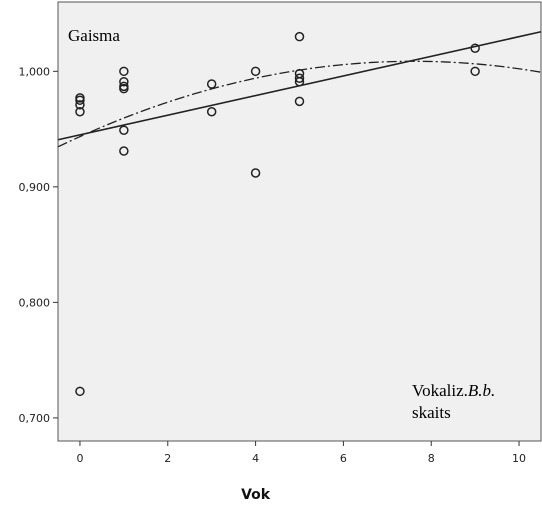 The height and width of the screenshot is (508, 542). I want to click on panel-label: Gaisma, so click(94, 35).